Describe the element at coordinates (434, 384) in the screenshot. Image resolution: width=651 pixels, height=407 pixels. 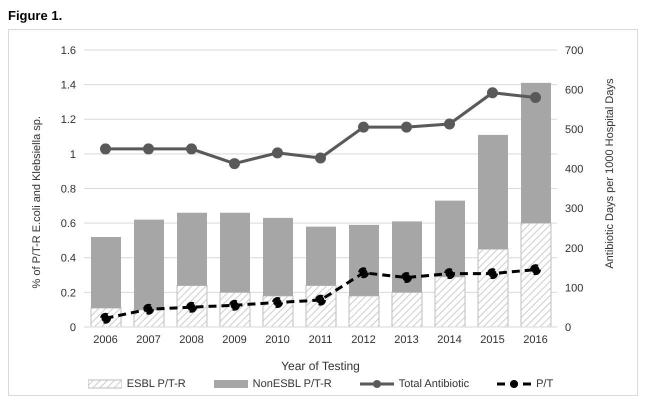
I see `legend-label: Total Antibiotic` at that location.